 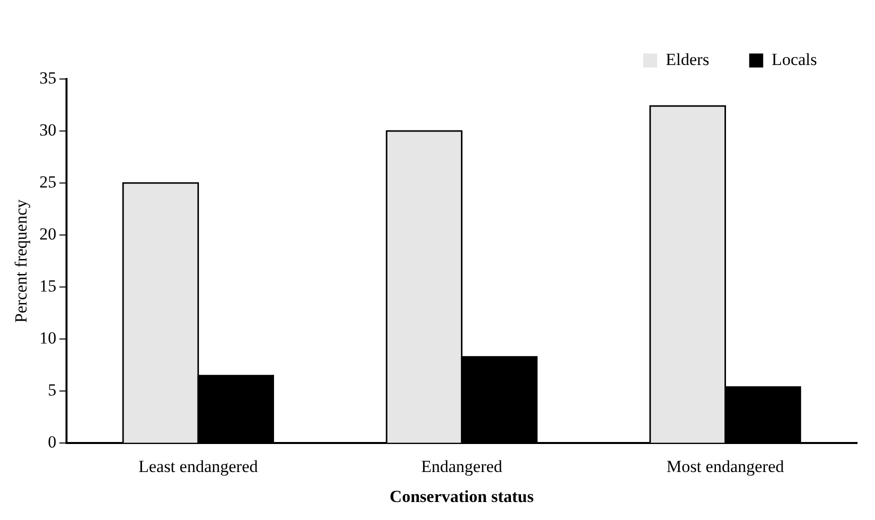 I want to click on y-tick-label: 30, so click(x=47, y=130).